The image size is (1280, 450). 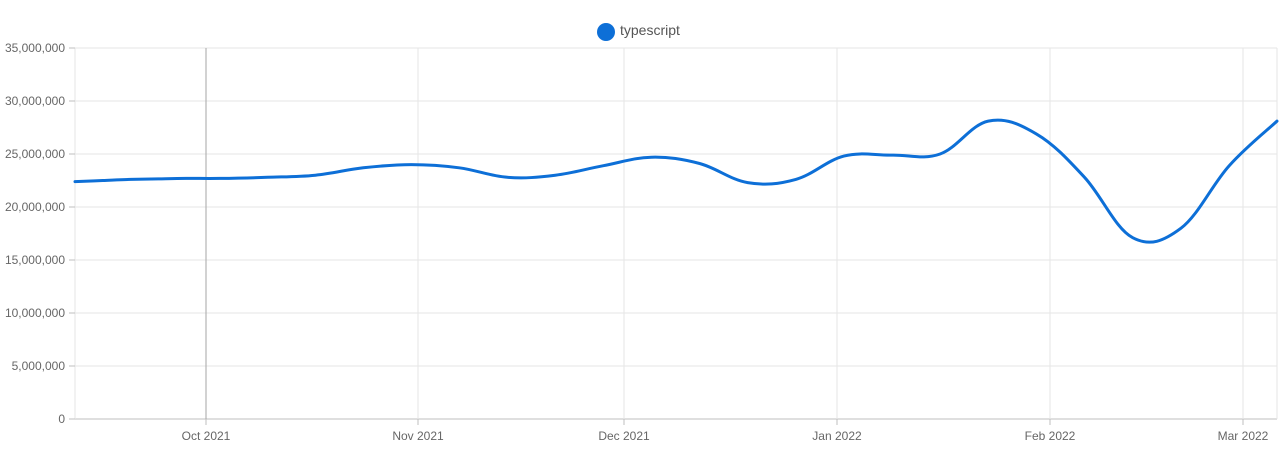 What do you see at coordinates (61, 419) in the screenshot?
I see `y-tick-label: 0` at bounding box center [61, 419].